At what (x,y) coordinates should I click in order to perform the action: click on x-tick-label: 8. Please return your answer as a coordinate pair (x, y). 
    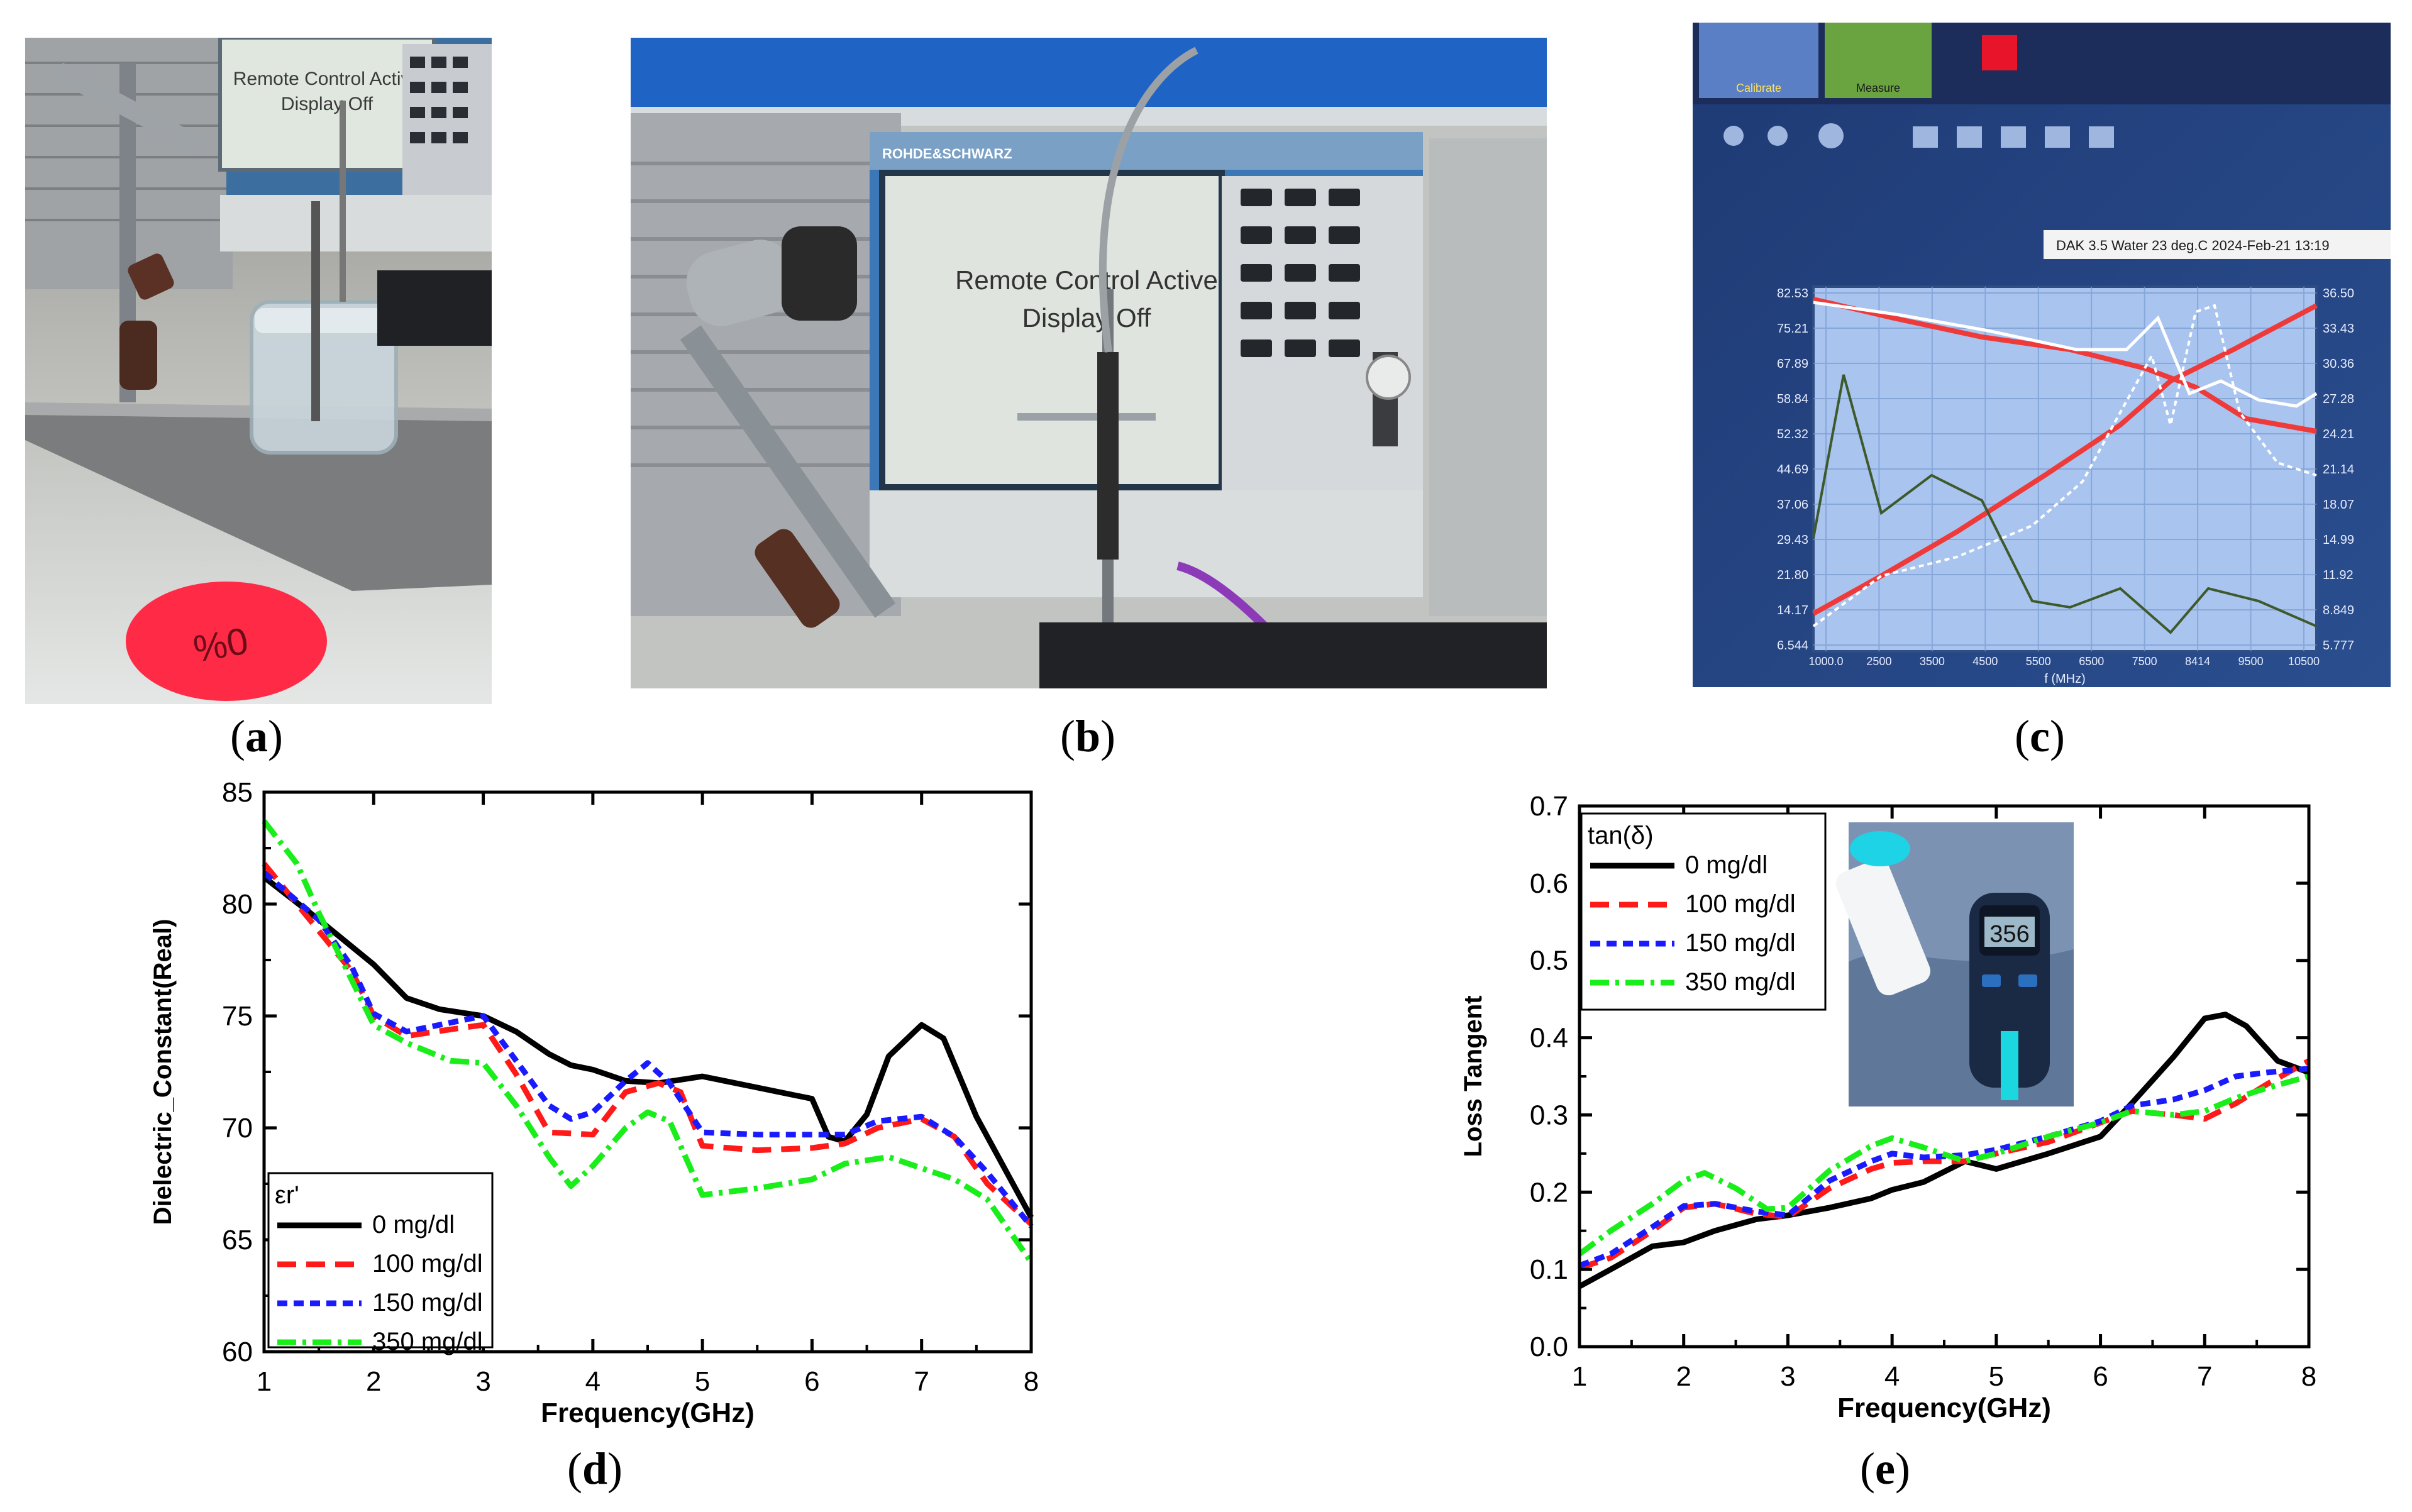
    Looking at the image, I should click on (1031, 1382).